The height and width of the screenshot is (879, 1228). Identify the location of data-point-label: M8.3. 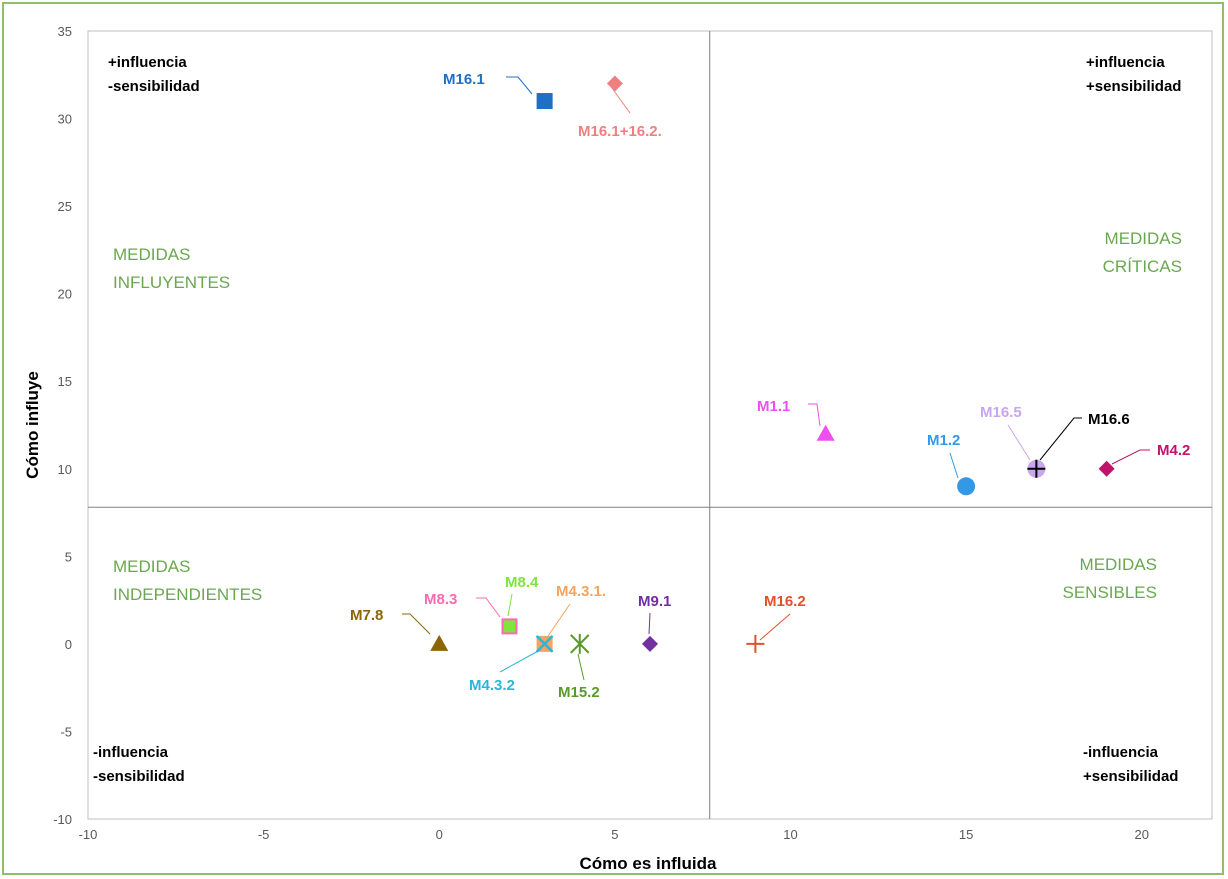
(440, 599).